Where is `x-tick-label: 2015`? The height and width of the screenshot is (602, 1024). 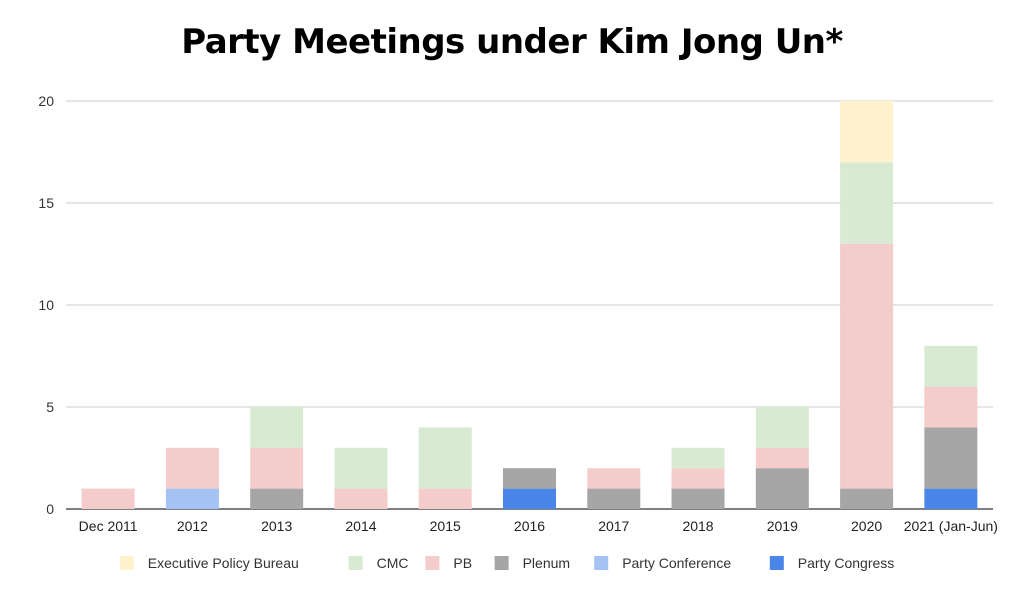 x-tick-label: 2015 is located at coordinates (445, 526).